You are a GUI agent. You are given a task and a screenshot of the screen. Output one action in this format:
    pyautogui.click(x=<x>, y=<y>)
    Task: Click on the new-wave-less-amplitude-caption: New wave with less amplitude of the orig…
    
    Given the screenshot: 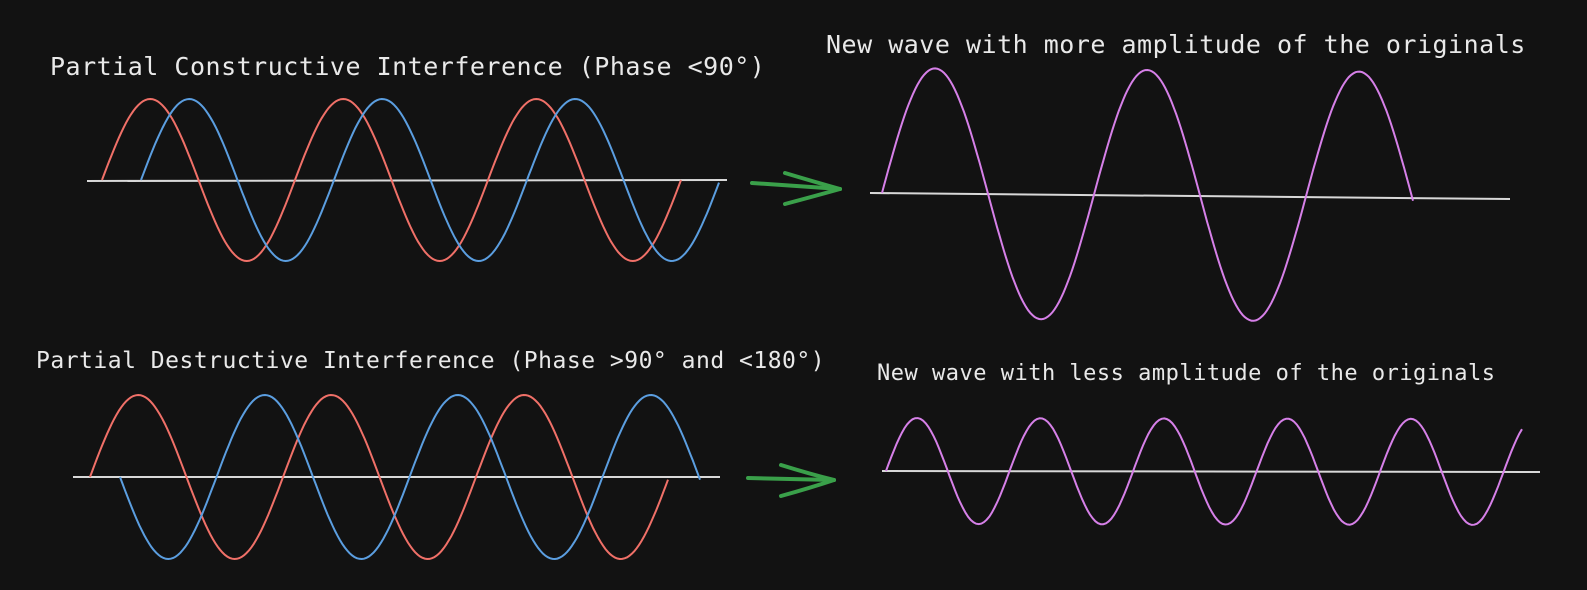 What is the action you would take?
    pyautogui.click(x=1186, y=373)
    